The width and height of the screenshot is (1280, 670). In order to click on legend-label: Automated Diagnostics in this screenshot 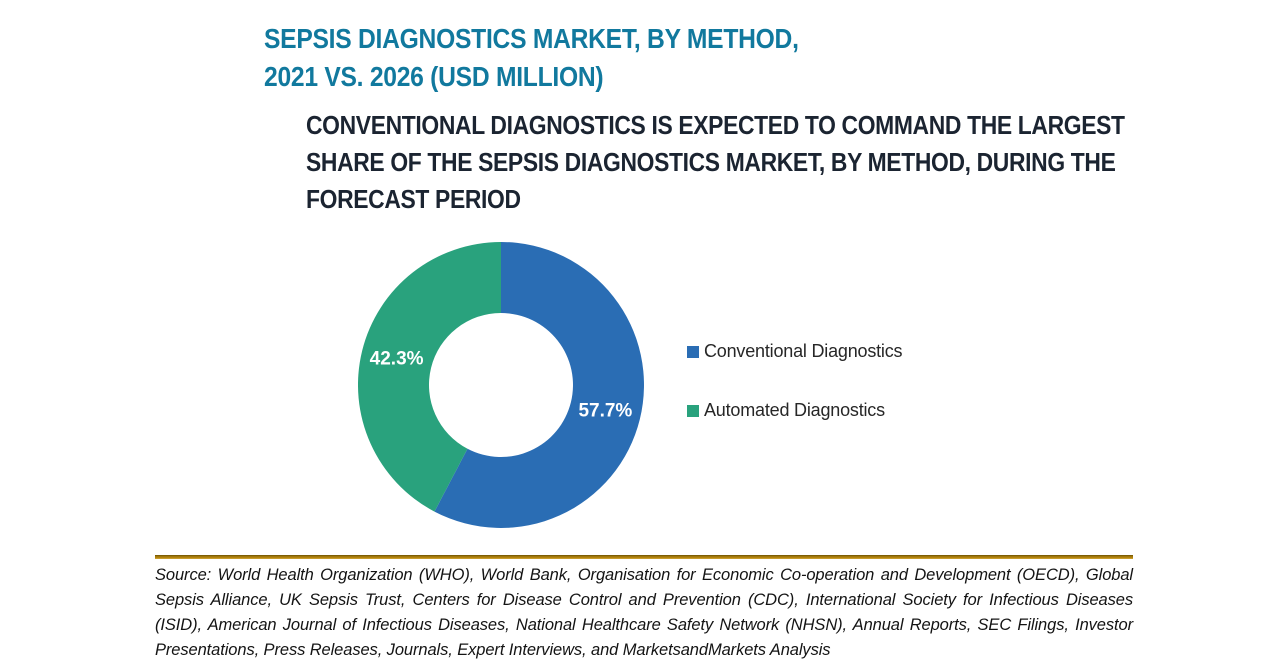, I will do `click(794, 410)`.